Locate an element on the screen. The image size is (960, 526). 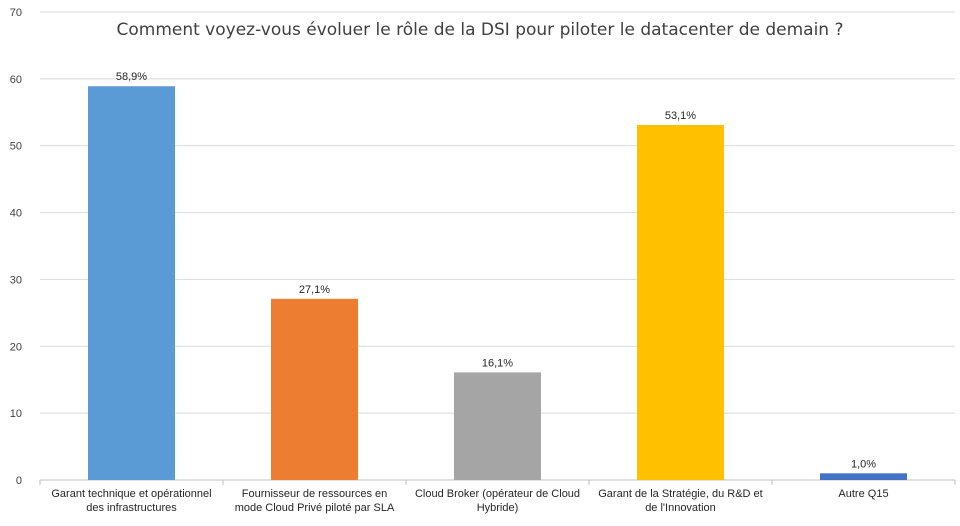
y-tick-label: 40 is located at coordinates (16, 214).